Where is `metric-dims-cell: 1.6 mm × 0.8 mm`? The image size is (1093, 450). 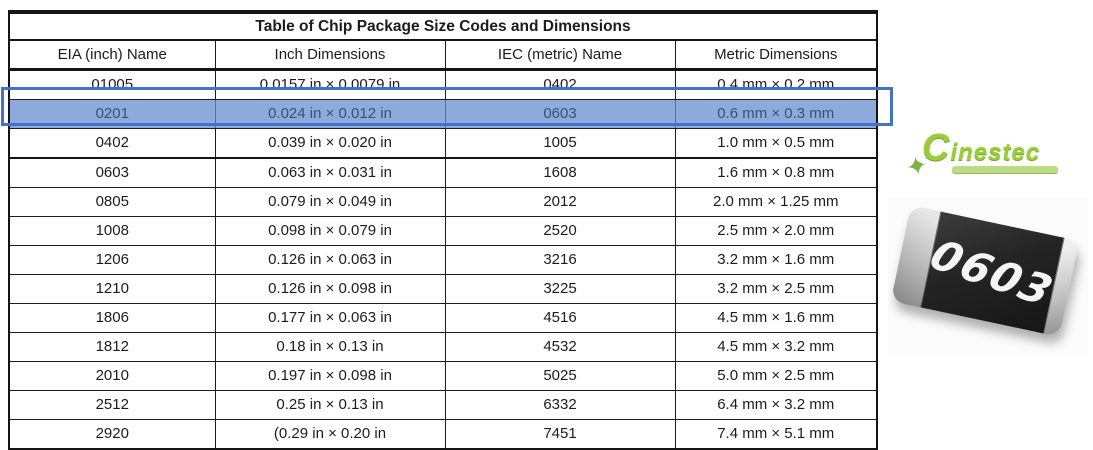 metric-dims-cell: 1.6 mm × 0.8 mm is located at coordinates (776, 172).